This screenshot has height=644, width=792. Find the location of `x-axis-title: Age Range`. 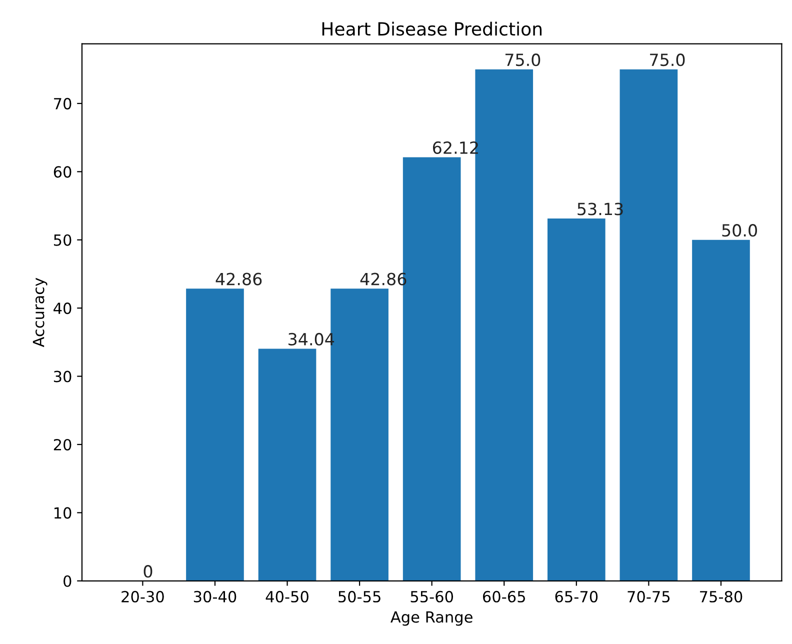

x-axis-title: Age Range is located at coordinates (431, 618).